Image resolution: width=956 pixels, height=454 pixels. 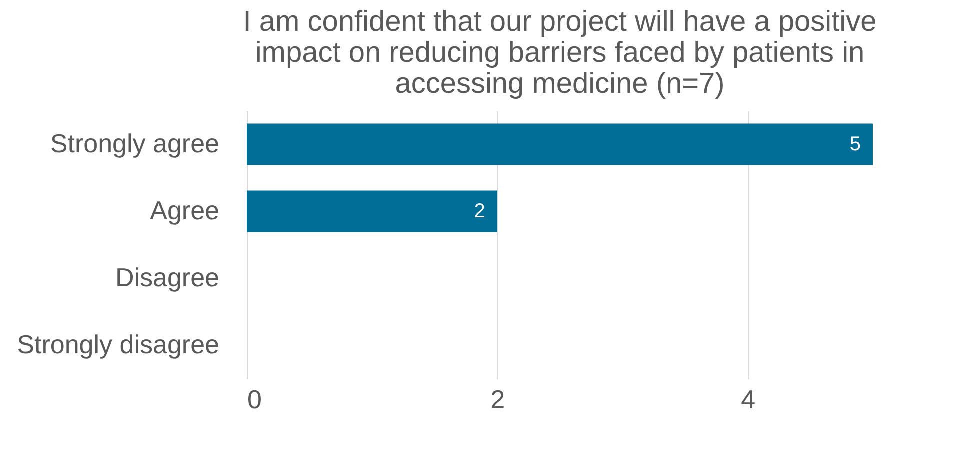 I want to click on x-tick-label: 0, so click(x=255, y=399).